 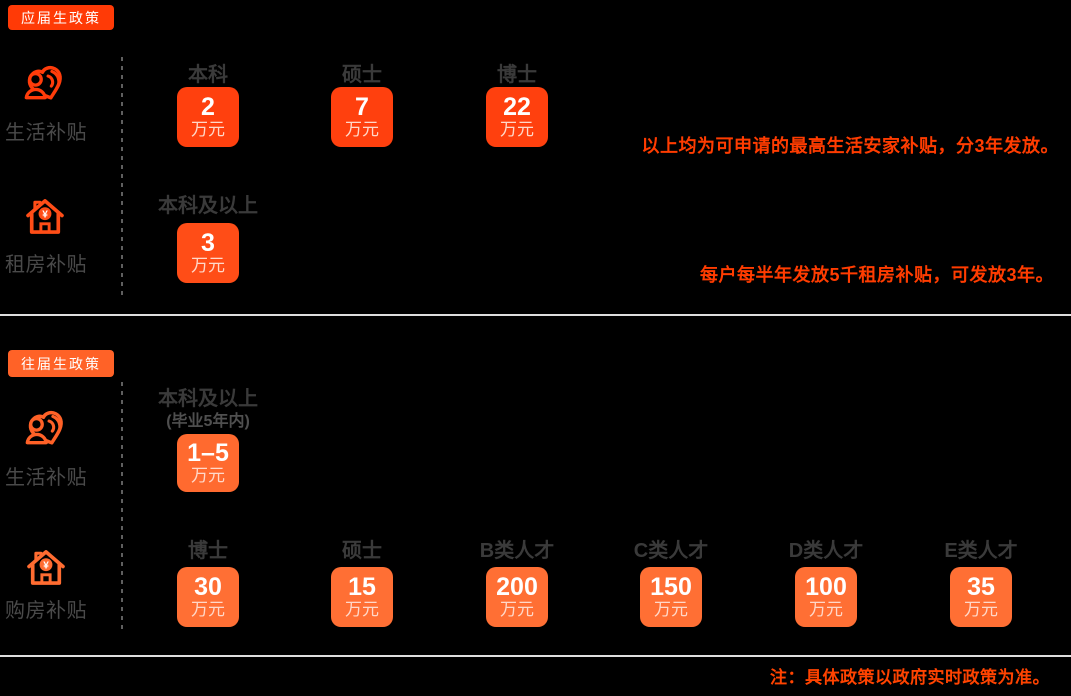 I want to click on pill-value: 7, so click(x=362, y=107).